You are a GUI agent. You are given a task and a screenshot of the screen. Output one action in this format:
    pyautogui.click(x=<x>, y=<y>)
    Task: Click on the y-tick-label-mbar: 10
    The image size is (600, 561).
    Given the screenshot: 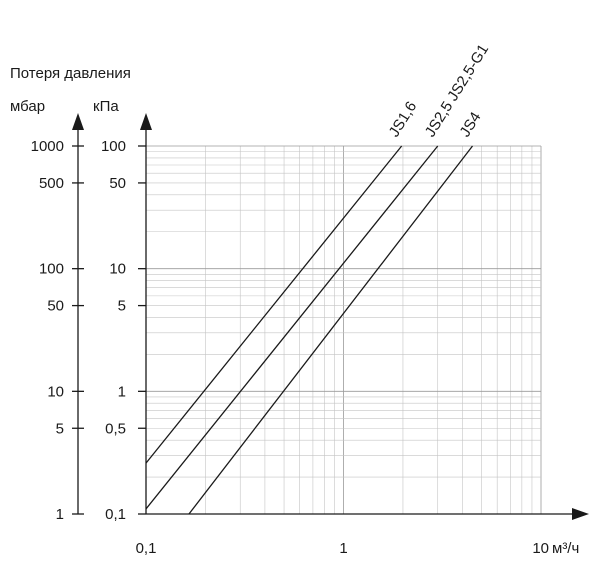 What is the action you would take?
    pyautogui.click(x=55, y=391)
    